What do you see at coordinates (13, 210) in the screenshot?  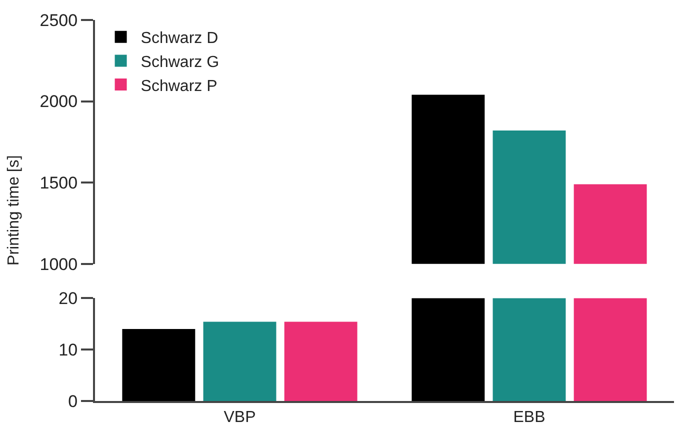 I see `y-axis-title: Printing time [s]` at bounding box center [13, 210].